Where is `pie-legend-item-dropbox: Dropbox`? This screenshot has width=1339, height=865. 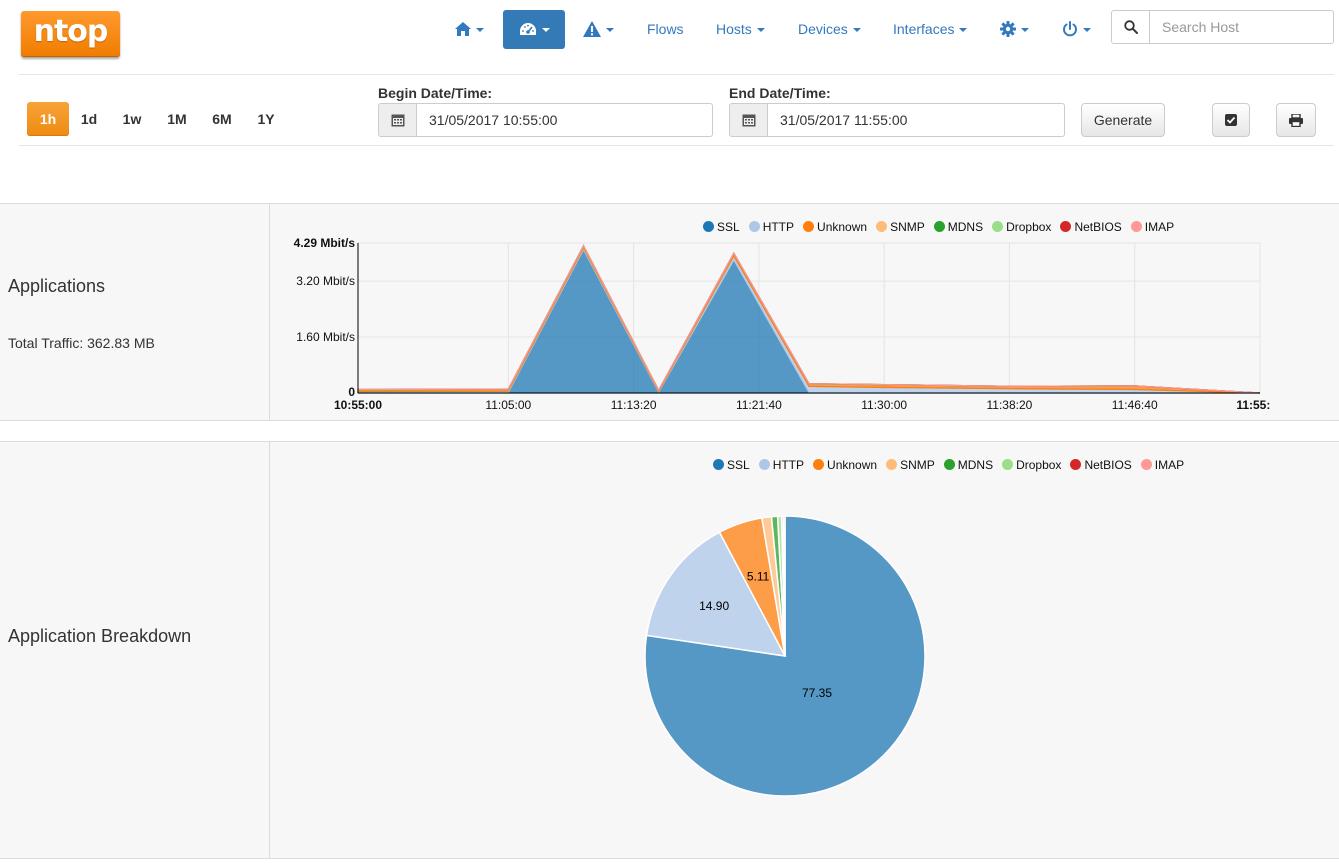
pie-legend-item-dropbox: Dropbox is located at coordinates (1031, 465).